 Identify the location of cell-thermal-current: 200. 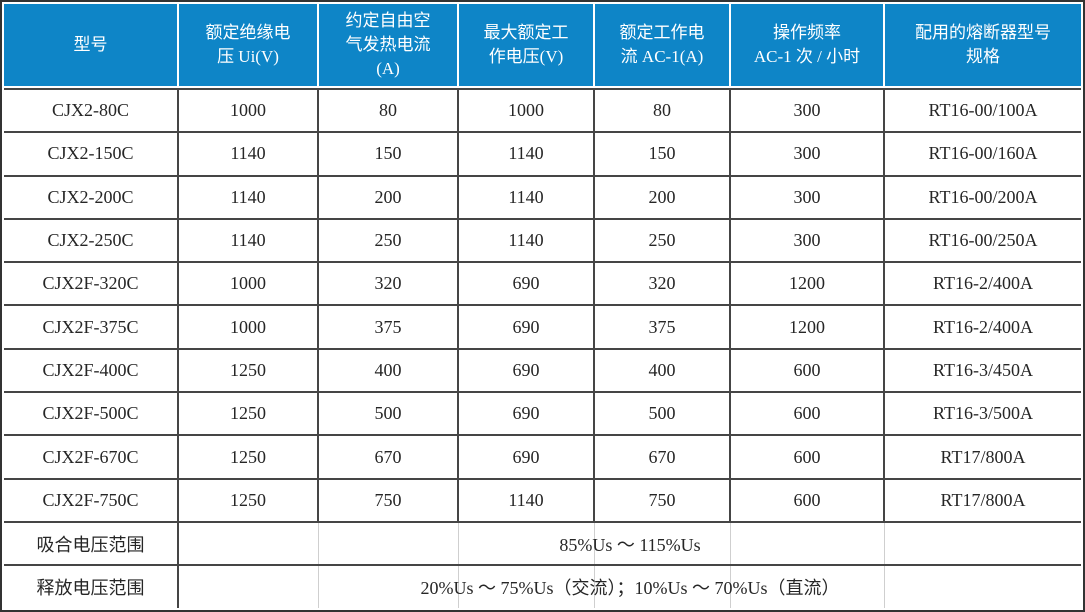
(388, 197).